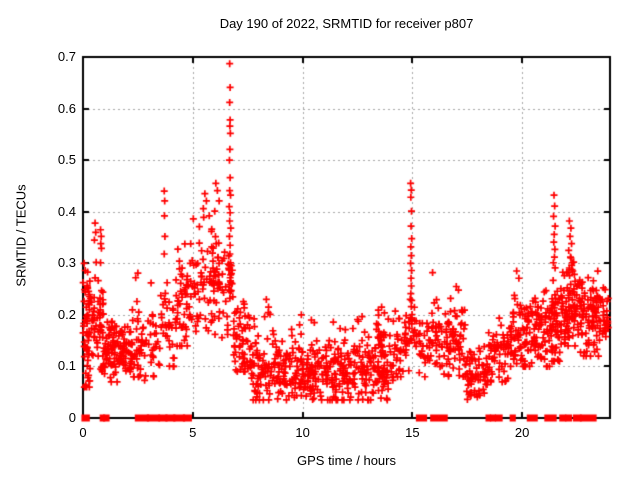  Describe the element at coordinates (21, 235) in the screenshot. I see `y-axis-label: SRMTID / TECUs` at that location.